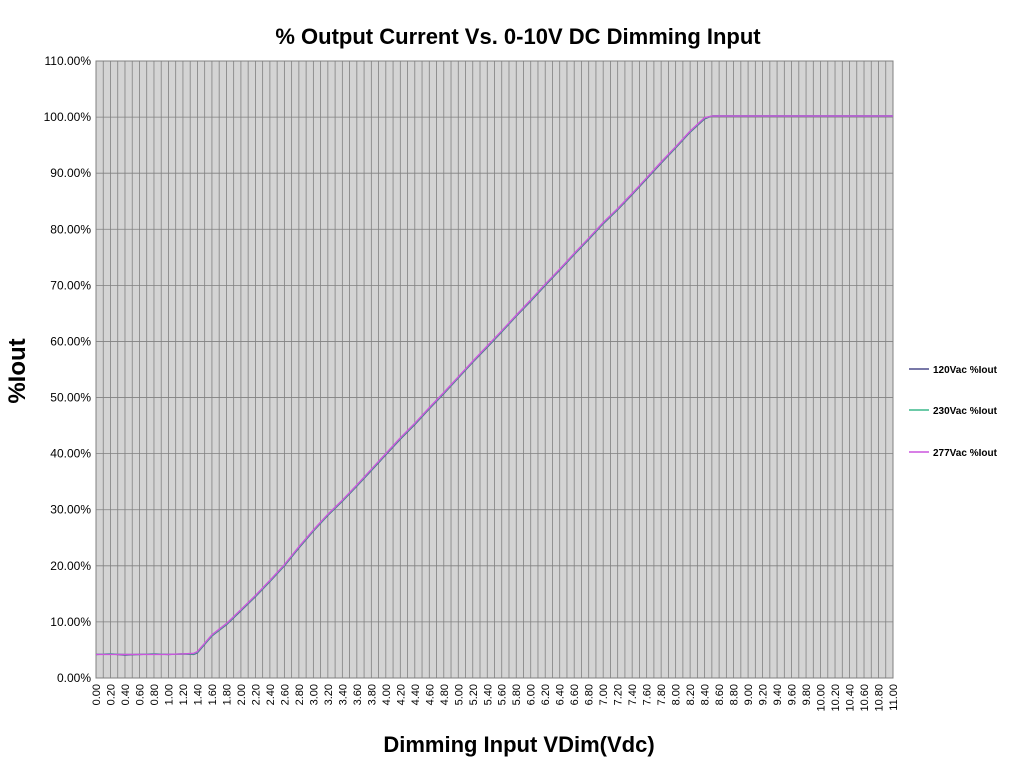 The width and height of the screenshot is (1024, 770). What do you see at coordinates (503, 694) in the screenshot?
I see `x-tick-label: 5.60` at bounding box center [503, 694].